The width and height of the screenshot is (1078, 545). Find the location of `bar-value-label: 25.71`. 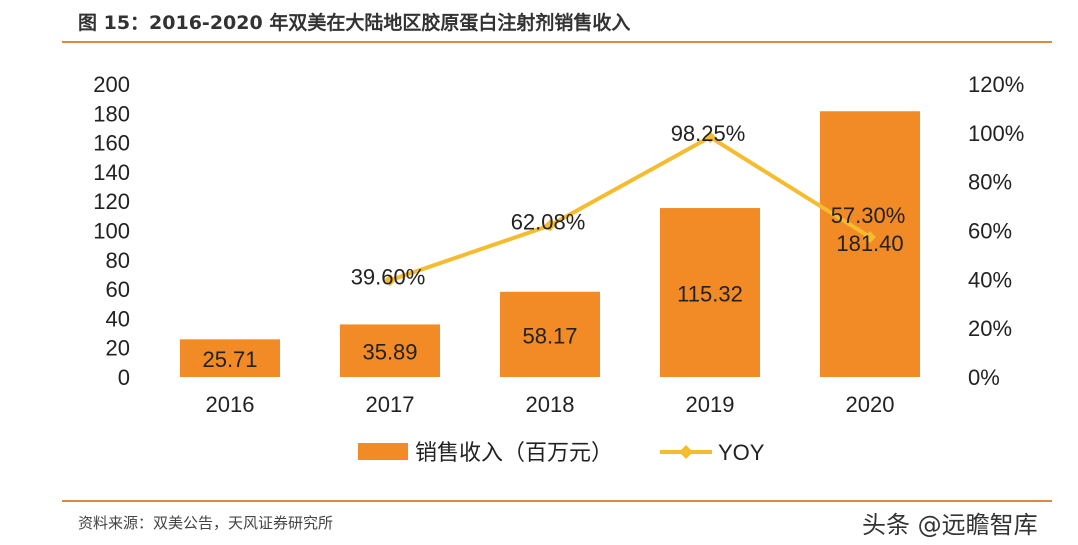

bar-value-label: 25.71 is located at coordinates (229, 359).